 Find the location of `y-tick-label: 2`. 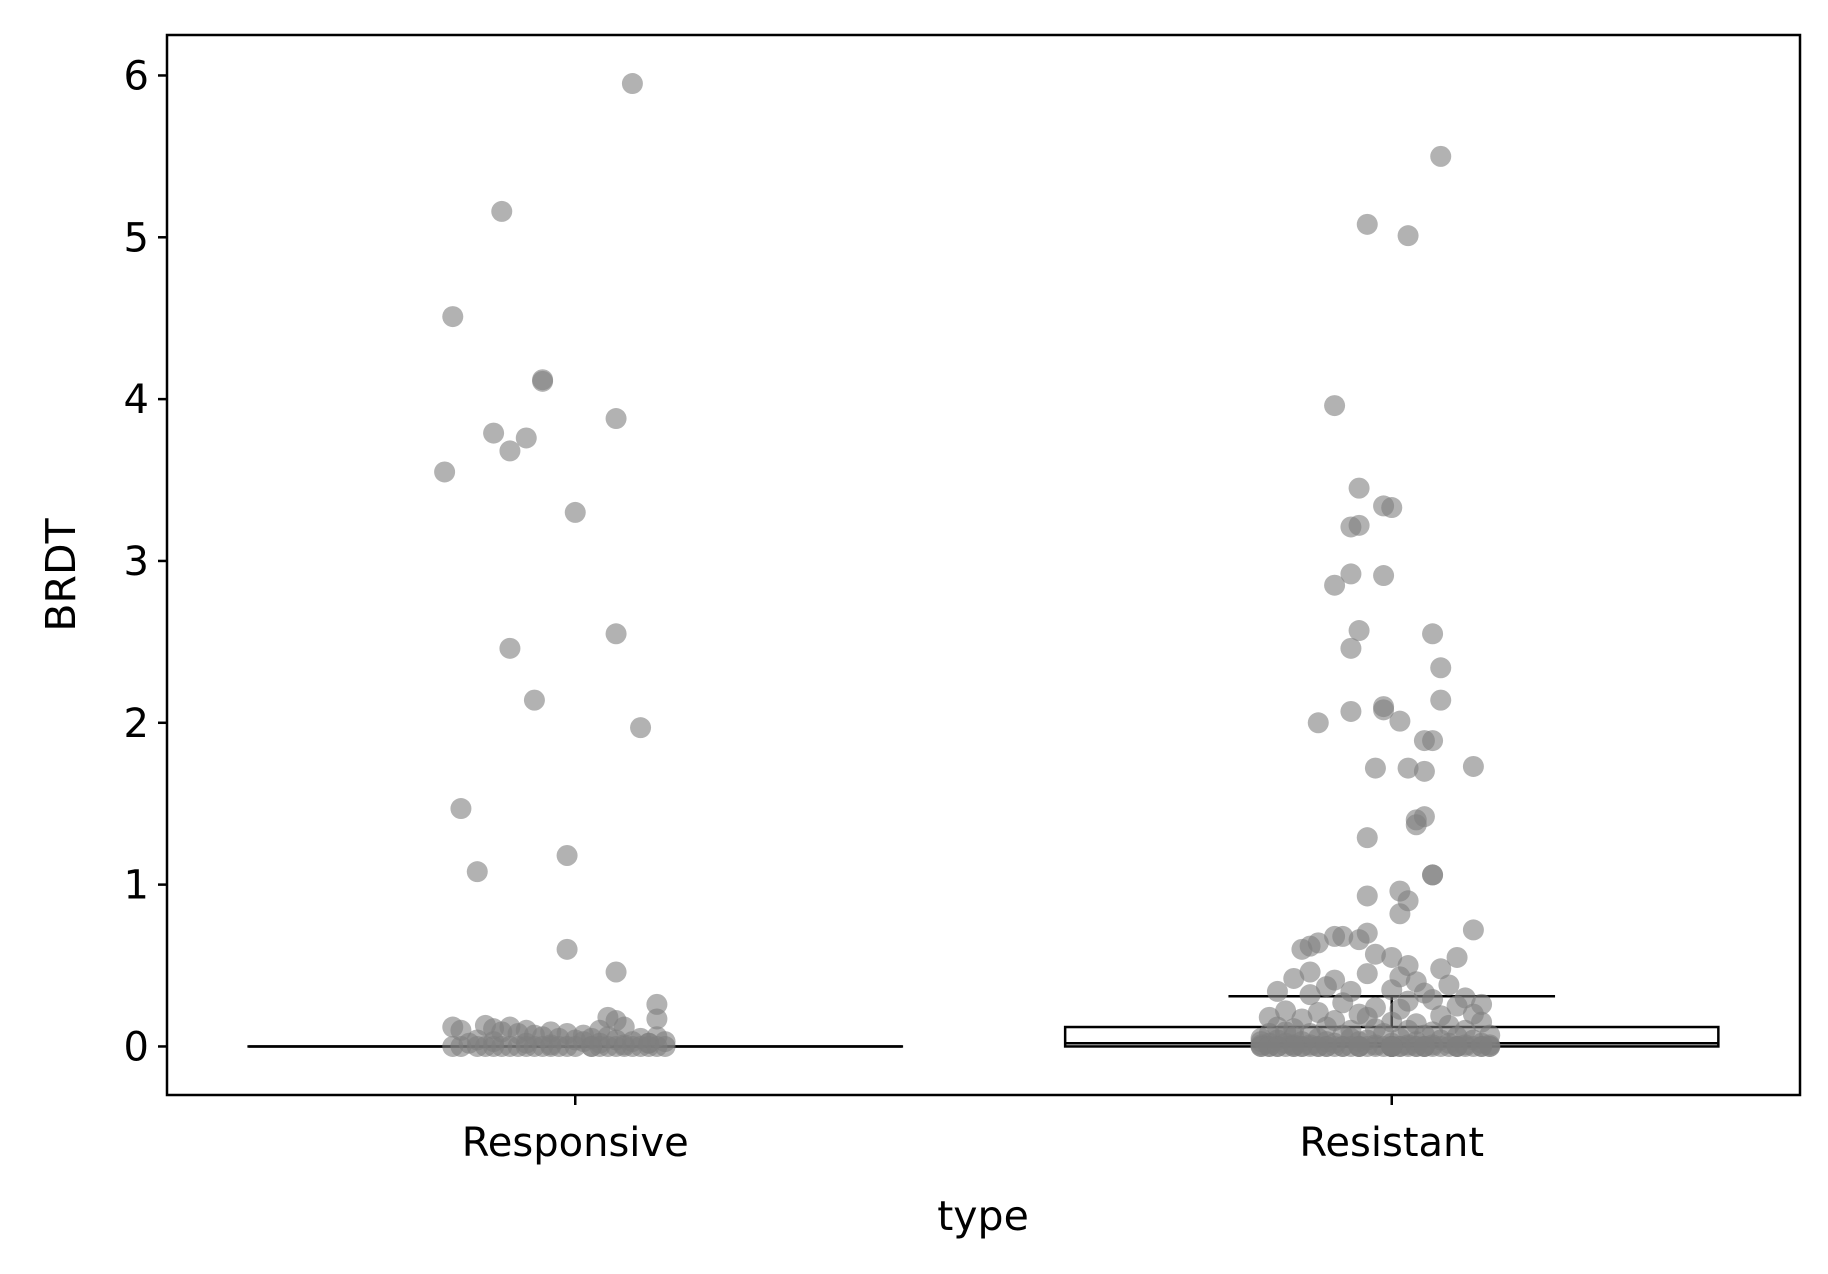

y-tick-label: 2 is located at coordinates (136, 724).